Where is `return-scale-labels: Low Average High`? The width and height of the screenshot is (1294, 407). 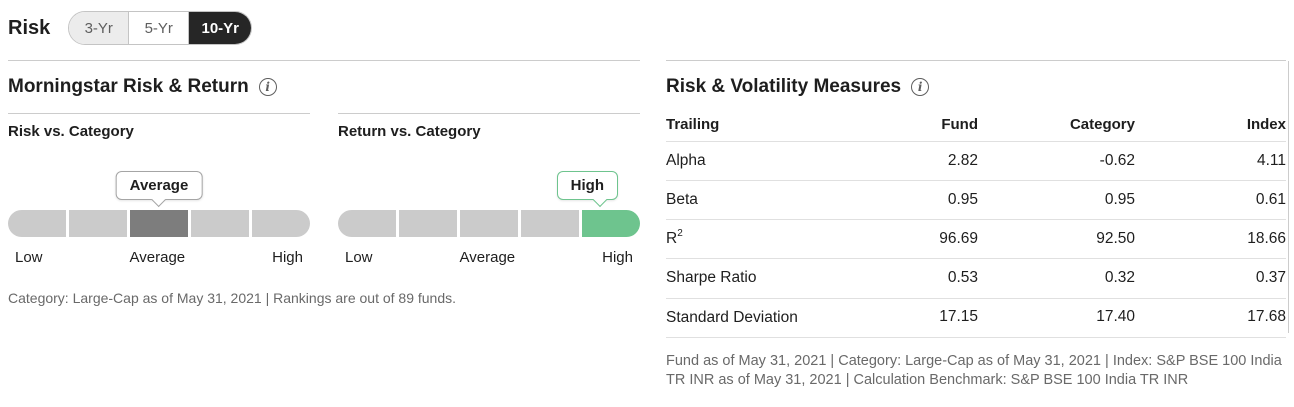 return-scale-labels: Low Average High is located at coordinates (489, 257).